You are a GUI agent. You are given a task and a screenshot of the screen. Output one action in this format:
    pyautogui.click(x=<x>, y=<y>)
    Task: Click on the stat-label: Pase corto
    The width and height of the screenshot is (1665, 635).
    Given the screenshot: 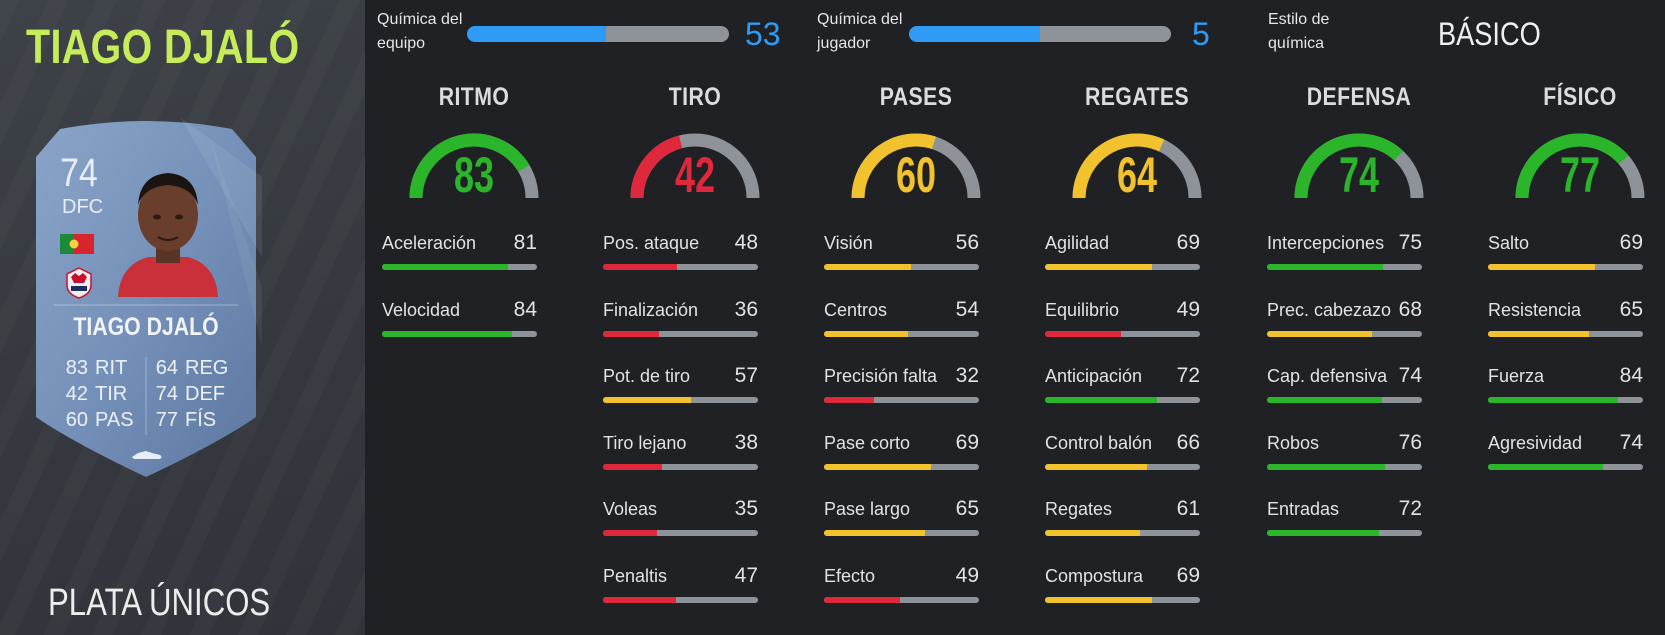 What is the action you would take?
    pyautogui.click(x=867, y=442)
    